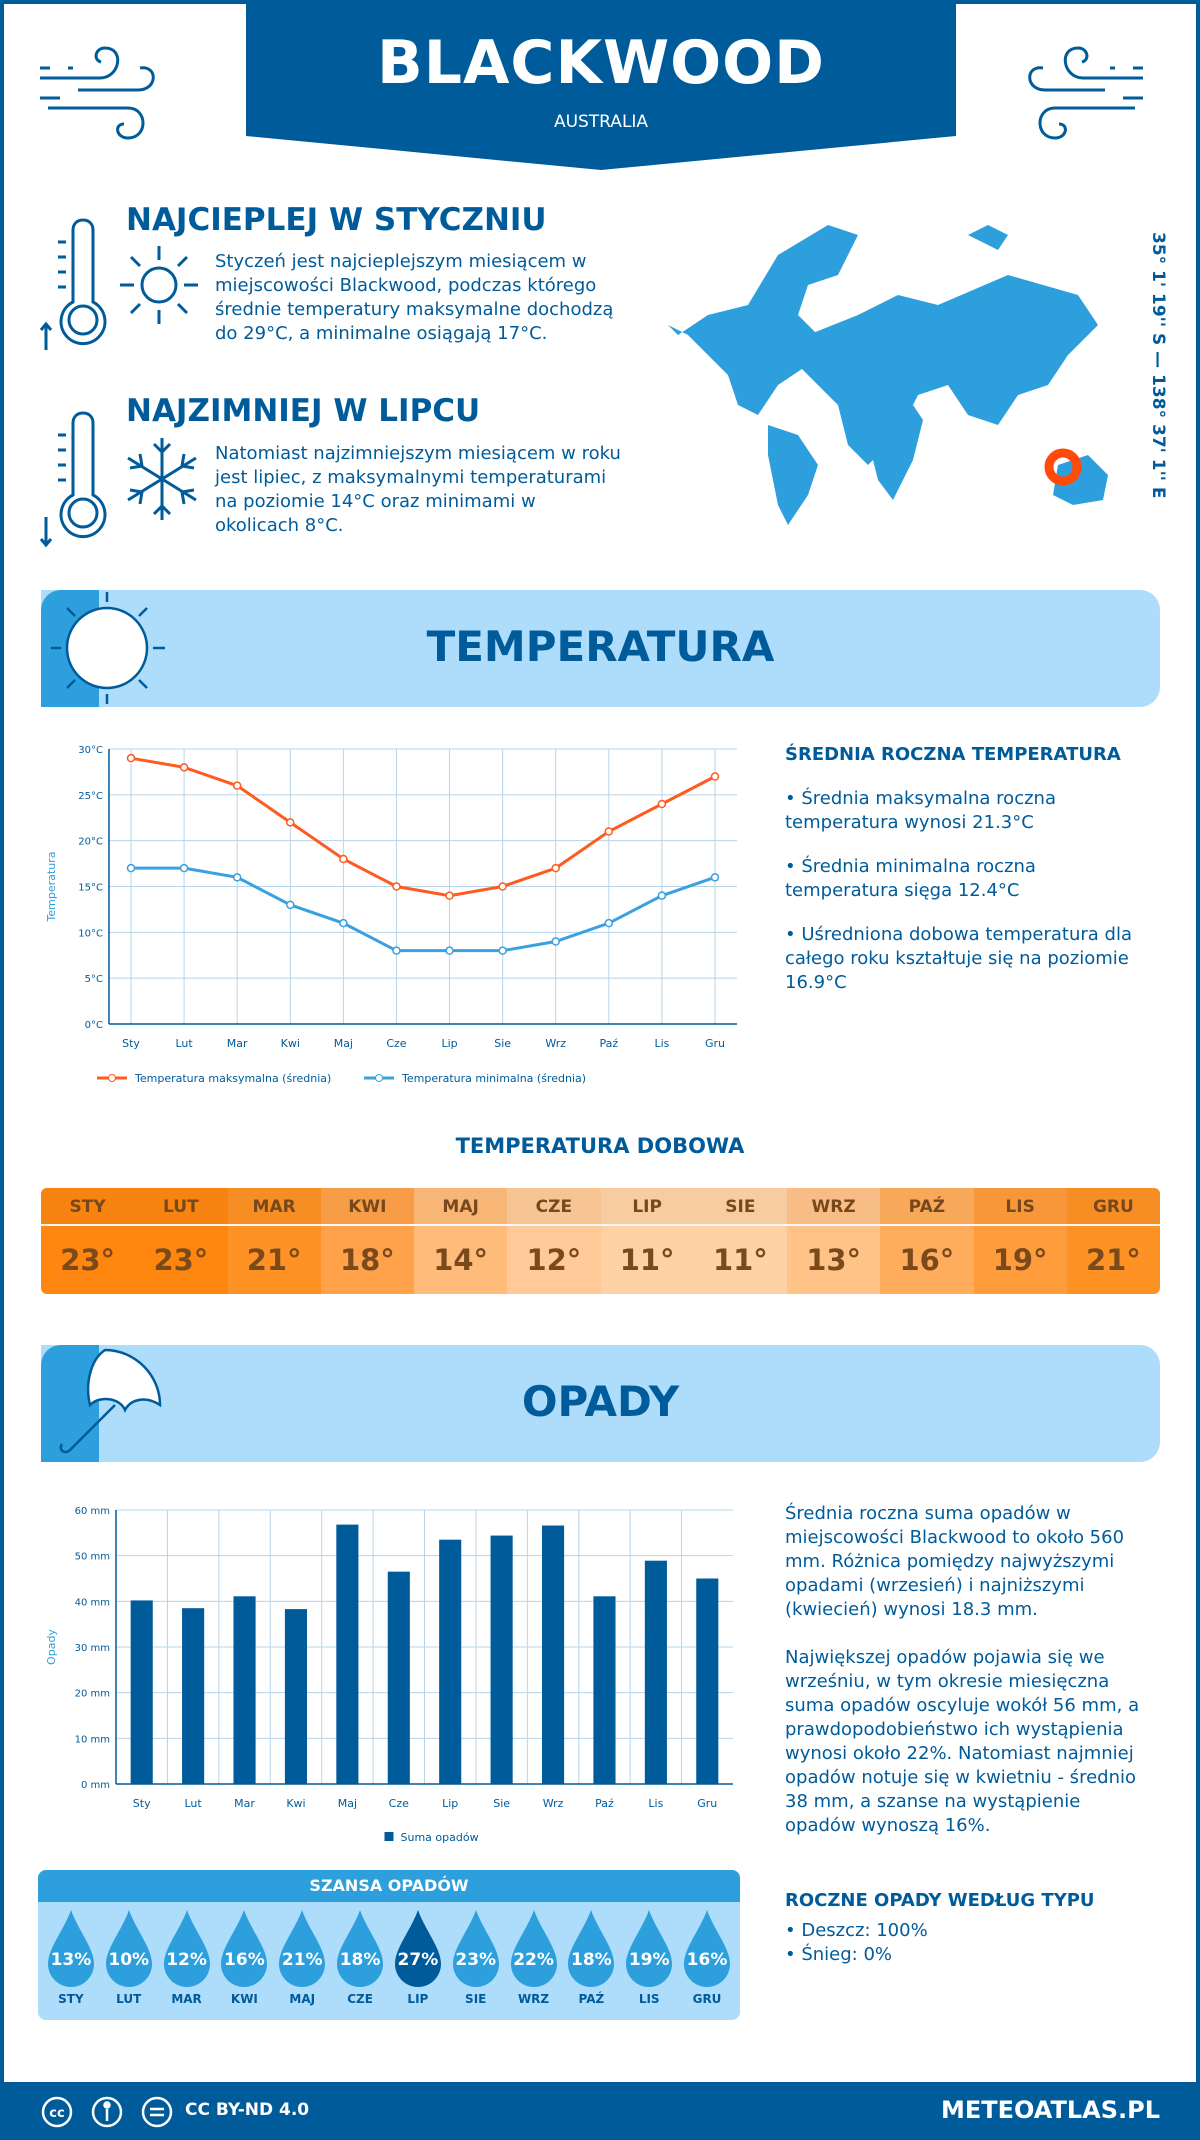  I want to click on month-label: CZE, so click(360, 1999).